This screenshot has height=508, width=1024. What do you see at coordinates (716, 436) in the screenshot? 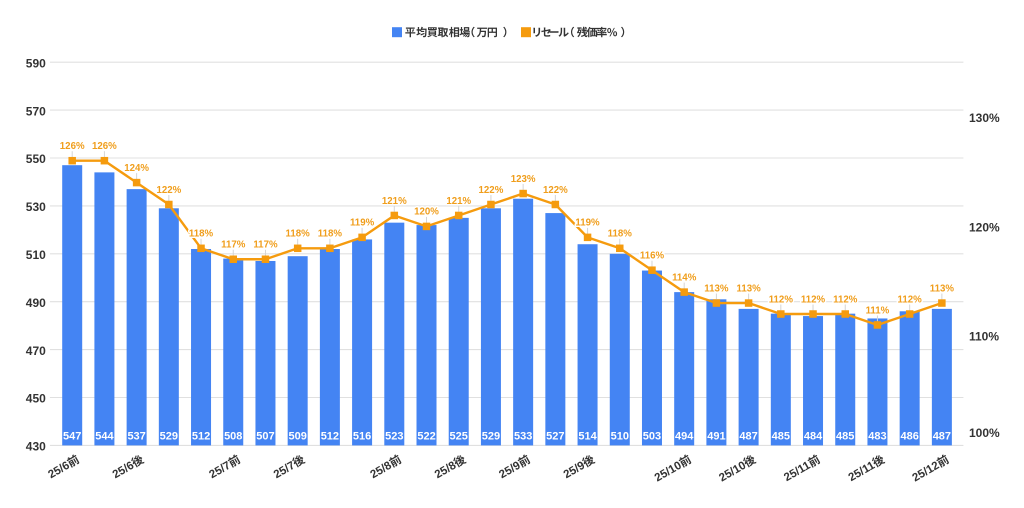
I see `svg-text: 491` at bounding box center [716, 436].